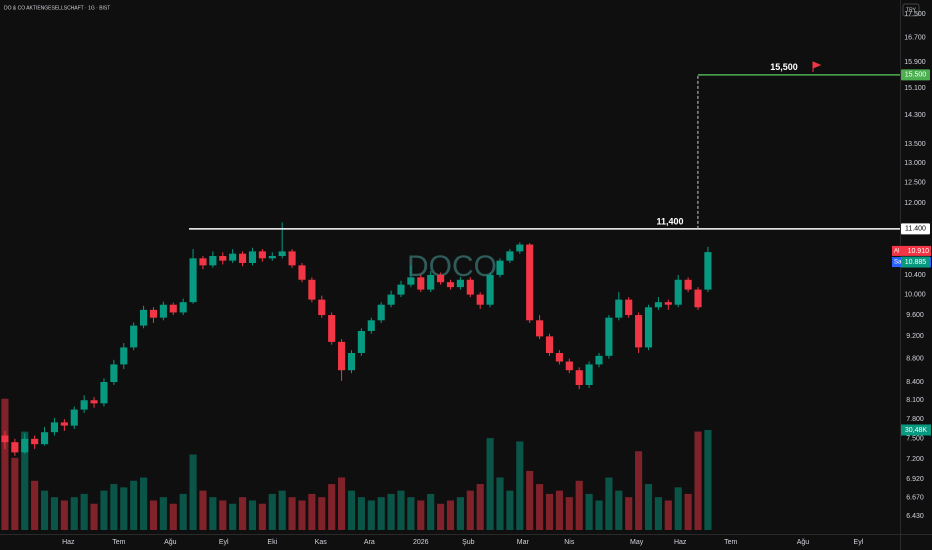 This screenshot has width=932, height=550. What do you see at coordinates (896, 251) in the screenshot?
I see `quote-name: Al` at bounding box center [896, 251].